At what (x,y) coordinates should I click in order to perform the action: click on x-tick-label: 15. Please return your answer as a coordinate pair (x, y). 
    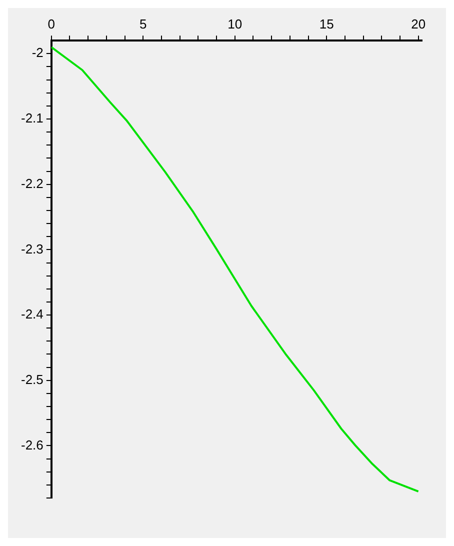
    Looking at the image, I should click on (326, 24).